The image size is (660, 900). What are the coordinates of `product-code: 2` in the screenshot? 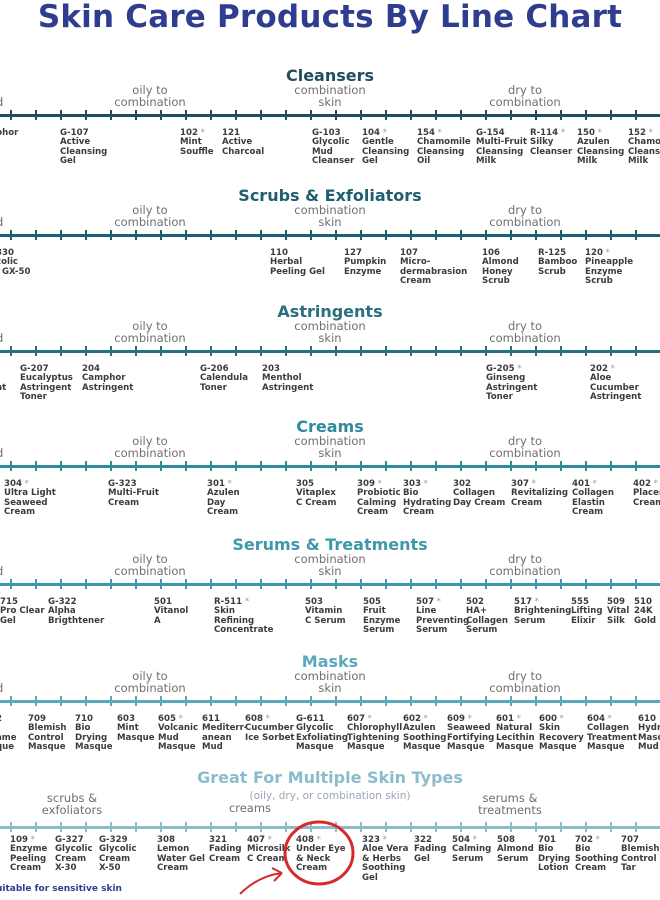 It's located at (1, 719).